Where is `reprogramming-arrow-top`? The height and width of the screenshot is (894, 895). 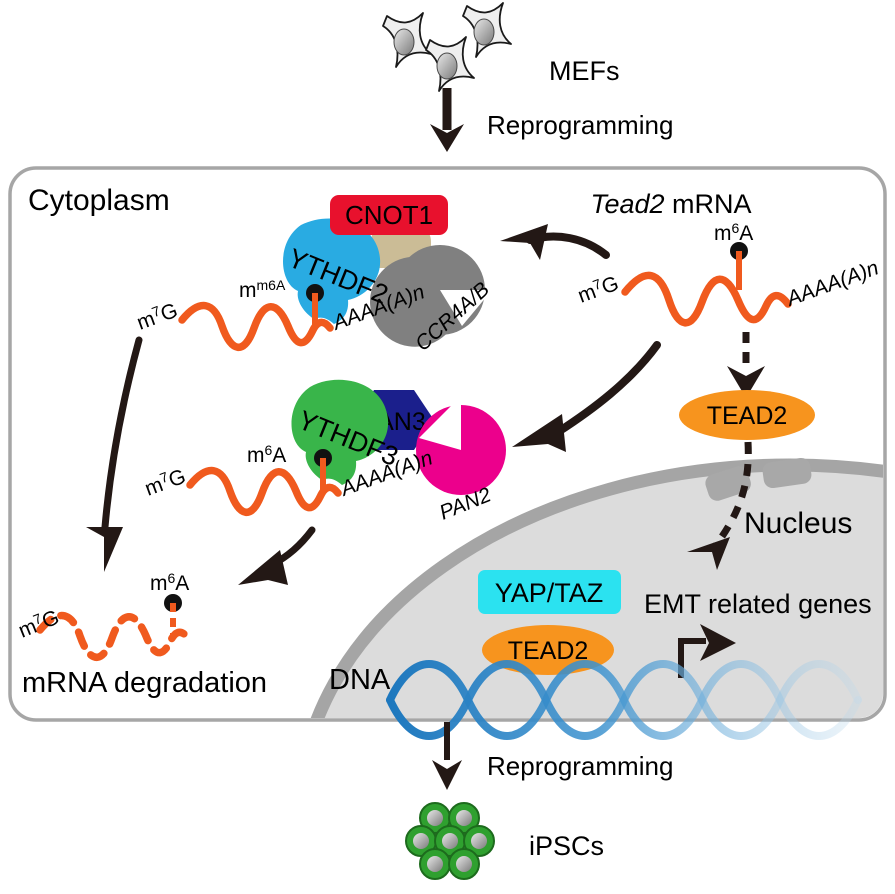
reprogramming-arrow-top is located at coordinates (447, 120).